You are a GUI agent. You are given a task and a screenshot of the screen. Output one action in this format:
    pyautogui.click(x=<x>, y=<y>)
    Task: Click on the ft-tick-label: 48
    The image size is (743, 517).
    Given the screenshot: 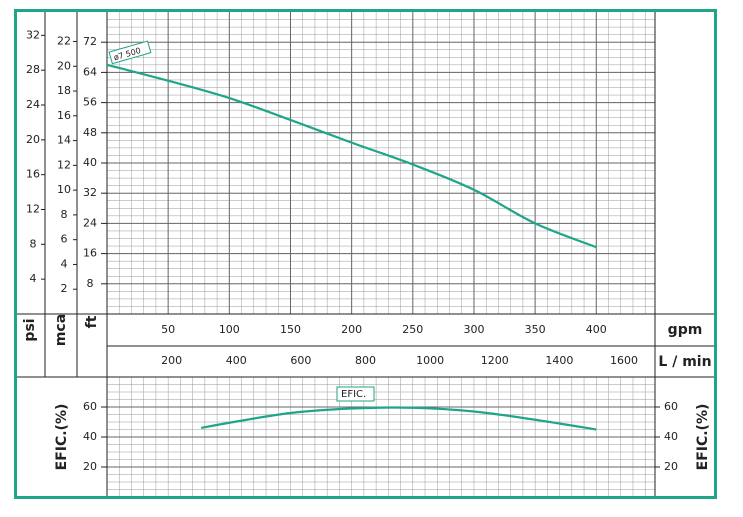 What is the action you would take?
    pyautogui.click(x=90, y=132)
    